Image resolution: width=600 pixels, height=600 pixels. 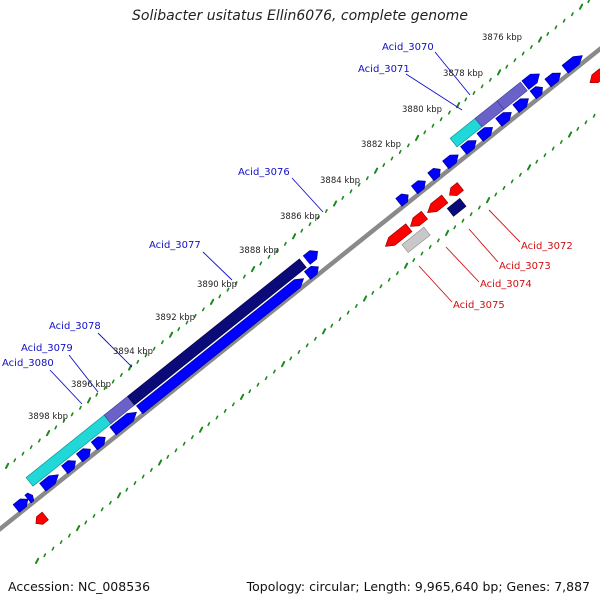 What do you see at coordinates (264, 172) in the screenshot?
I see `gene-label-acid-3076: Acid_3076` at bounding box center [264, 172].